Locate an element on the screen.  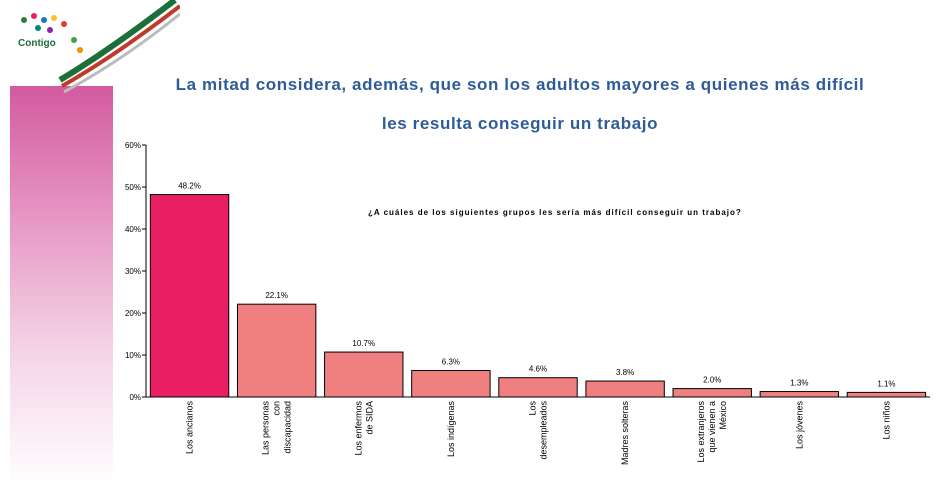
bar-value-label: 3.8% is located at coordinates (625, 372).